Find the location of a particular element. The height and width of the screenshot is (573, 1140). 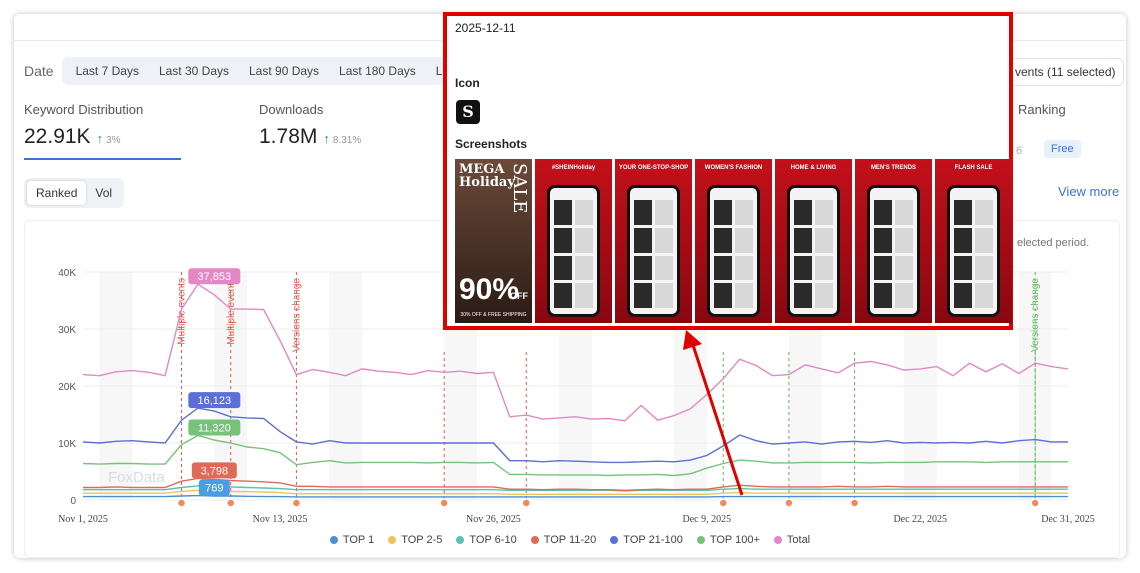

metric-label: Downloads is located at coordinates (291, 109).